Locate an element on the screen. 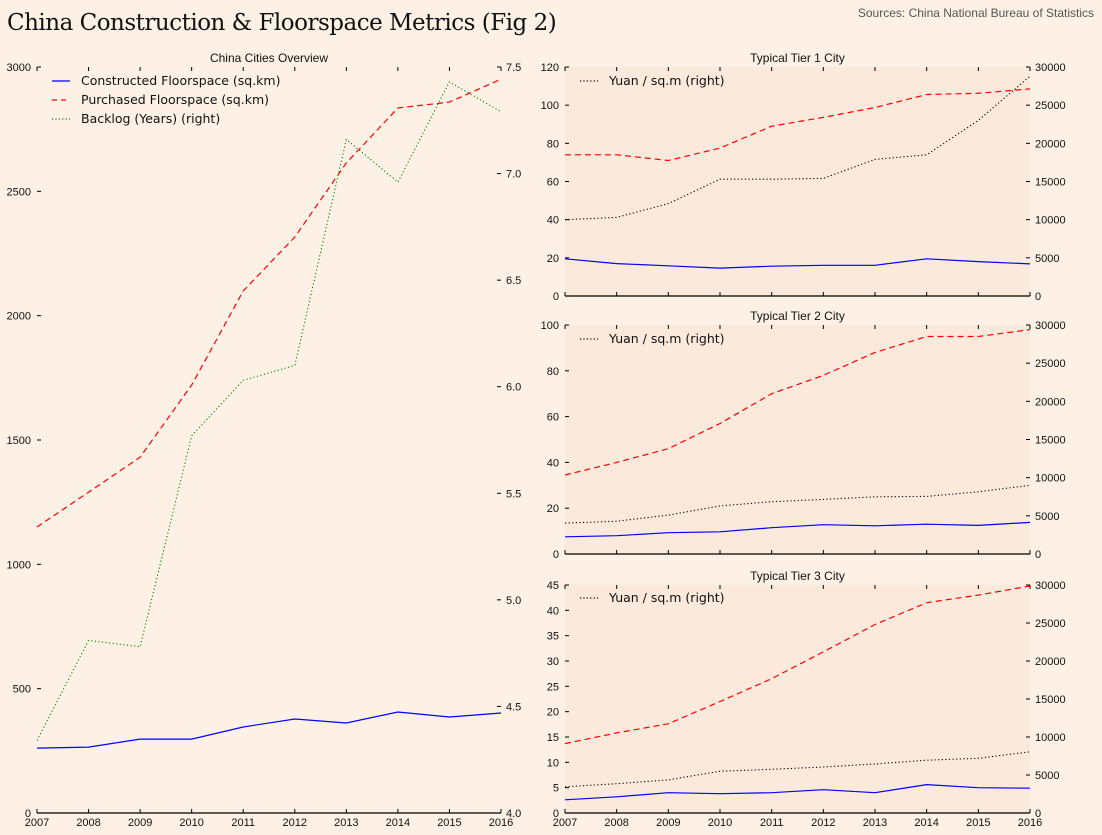 The width and height of the screenshot is (1102, 835). x-tick-label: 2014 is located at coordinates (398, 823).